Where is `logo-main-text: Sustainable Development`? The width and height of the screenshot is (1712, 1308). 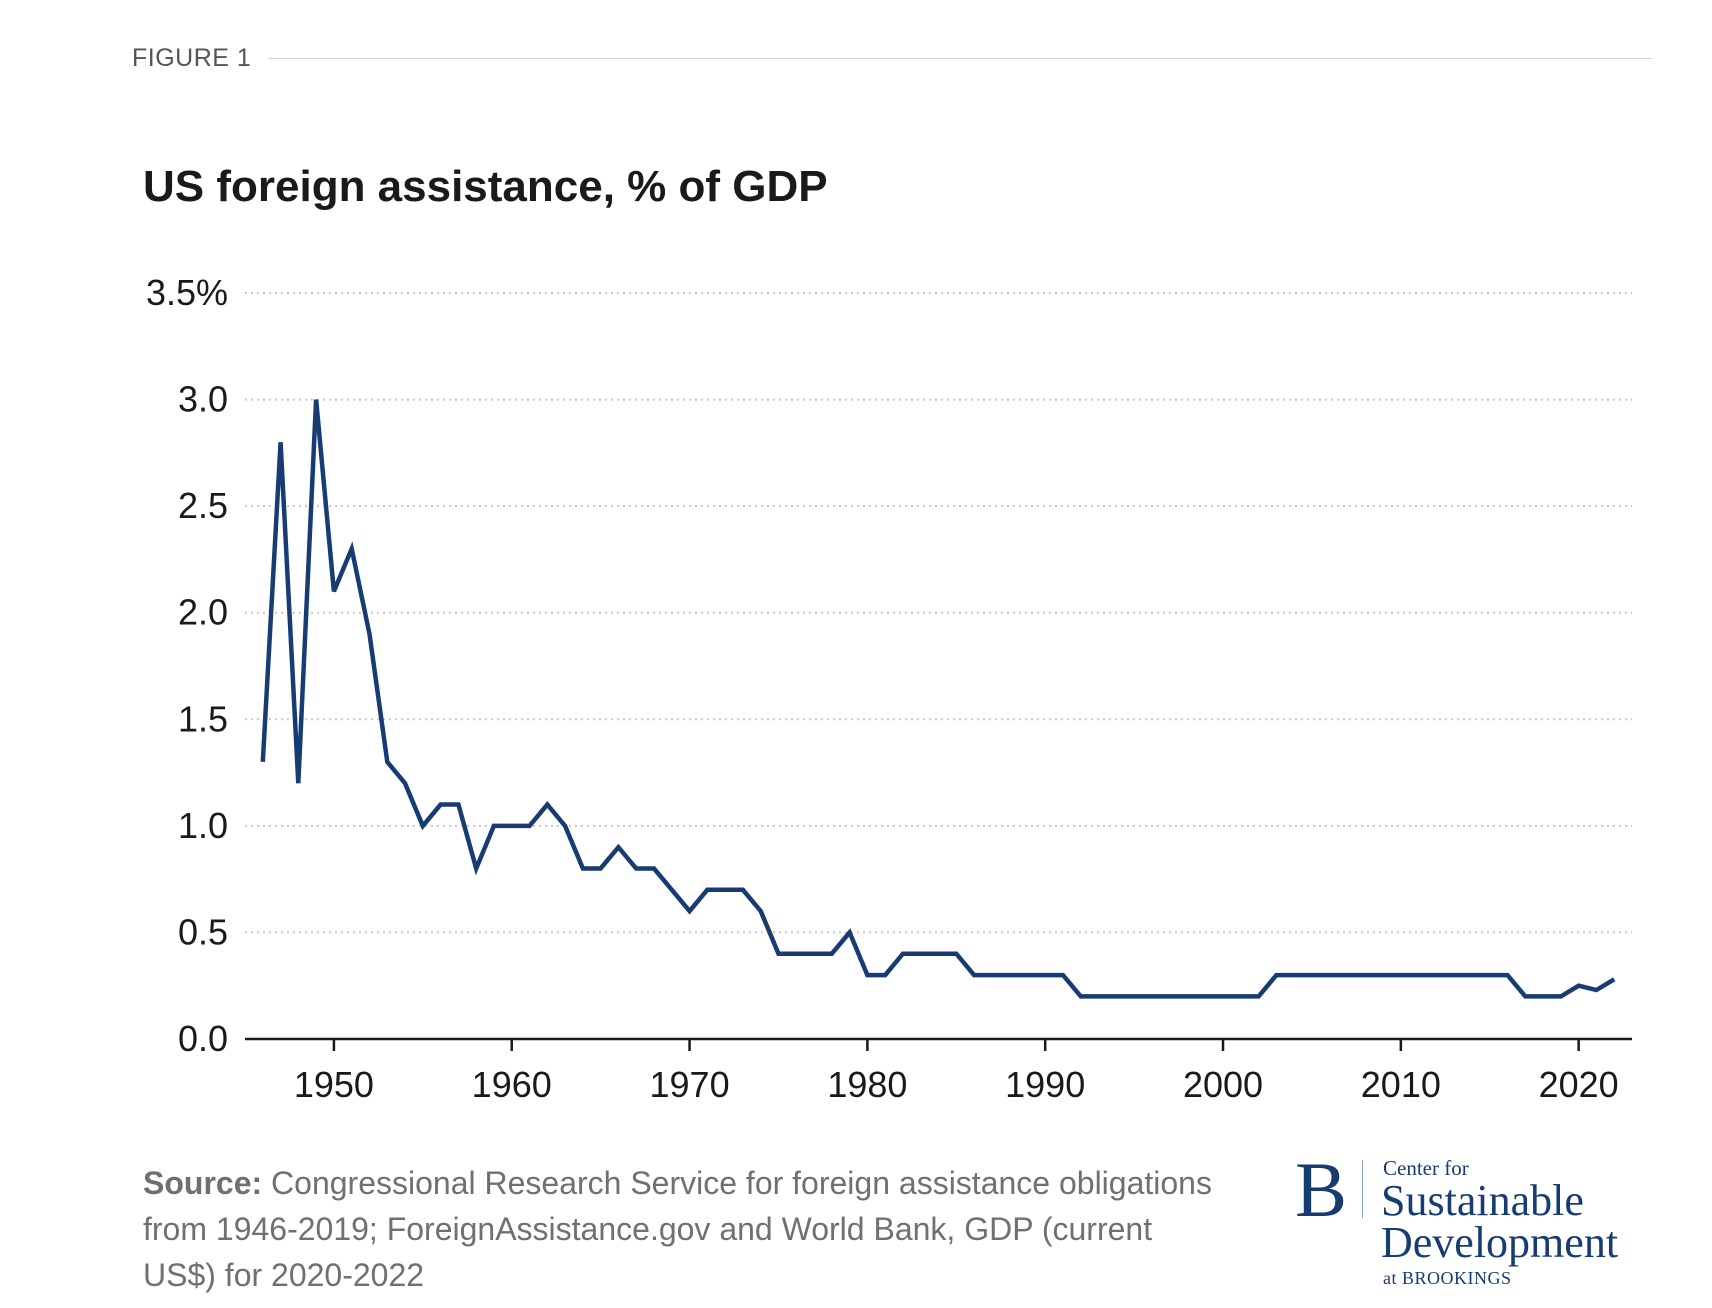 logo-main-text: Sustainable Development is located at coordinates (1500, 1221).